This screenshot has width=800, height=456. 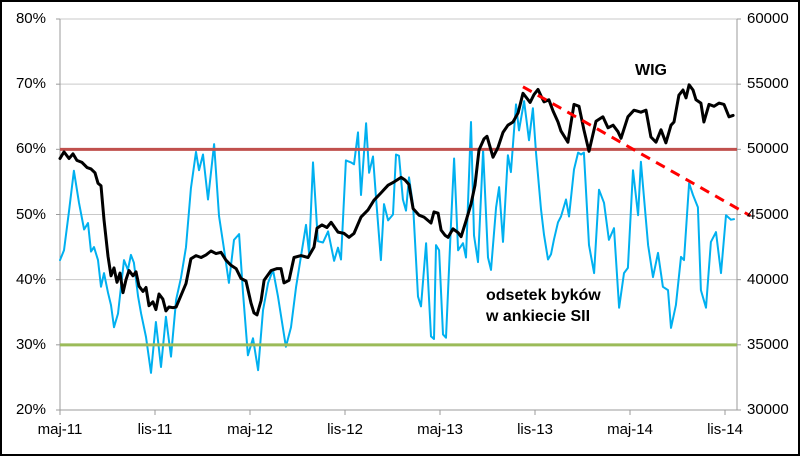 What do you see at coordinates (345, 429) in the screenshot?
I see `x-axis-tick-label: lis-12` at bounding box center [345, 429].